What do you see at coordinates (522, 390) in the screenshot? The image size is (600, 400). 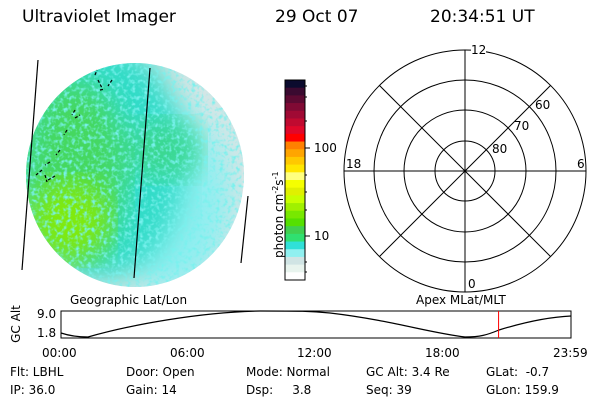 I see `glon-info: GLon: 159.9` at bounding box center [522, 390].